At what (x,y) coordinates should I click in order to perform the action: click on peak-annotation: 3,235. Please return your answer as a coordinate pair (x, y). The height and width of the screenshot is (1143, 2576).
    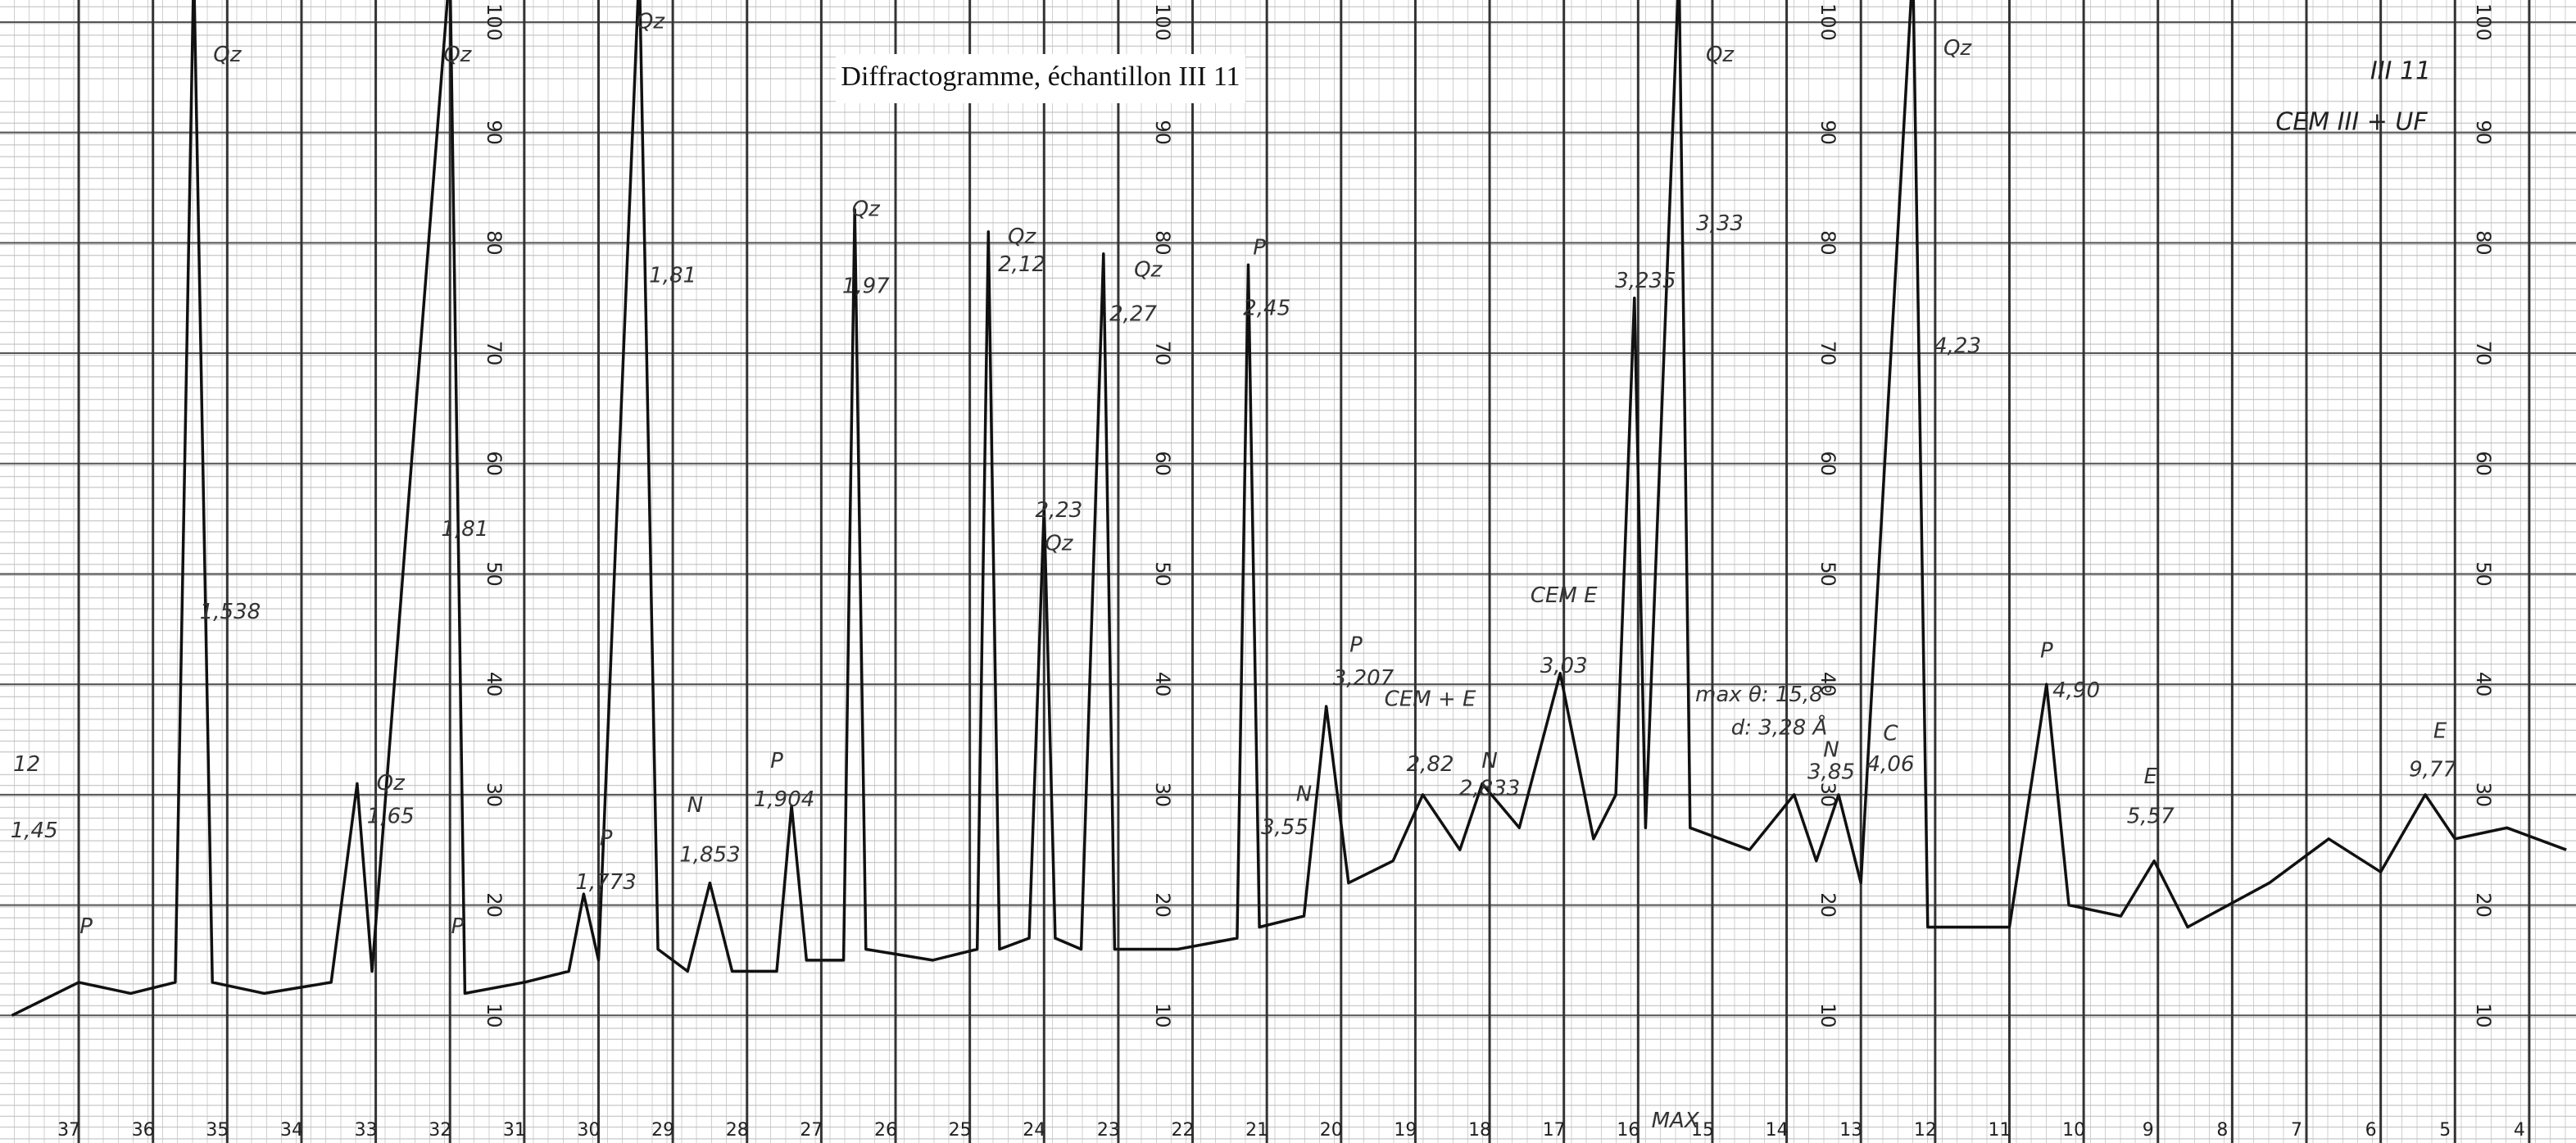
    Looking at the image, I should click on (1645, 281).